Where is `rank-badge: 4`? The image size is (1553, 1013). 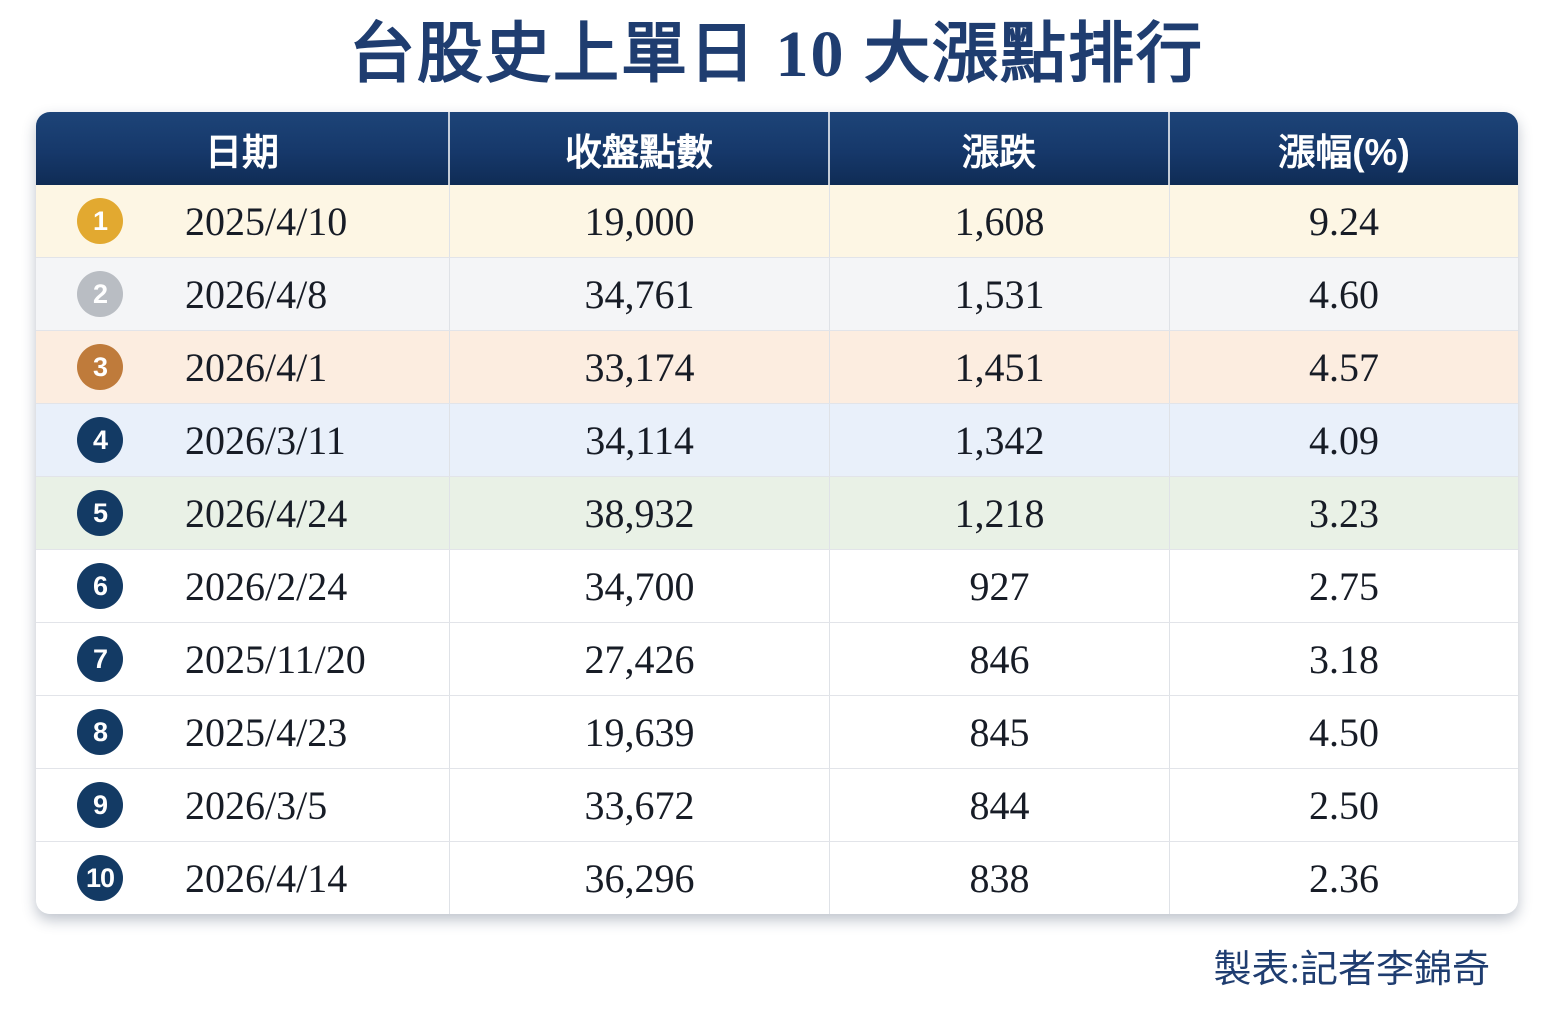
rank-badge: 4 is located at coordinates (100, 440).